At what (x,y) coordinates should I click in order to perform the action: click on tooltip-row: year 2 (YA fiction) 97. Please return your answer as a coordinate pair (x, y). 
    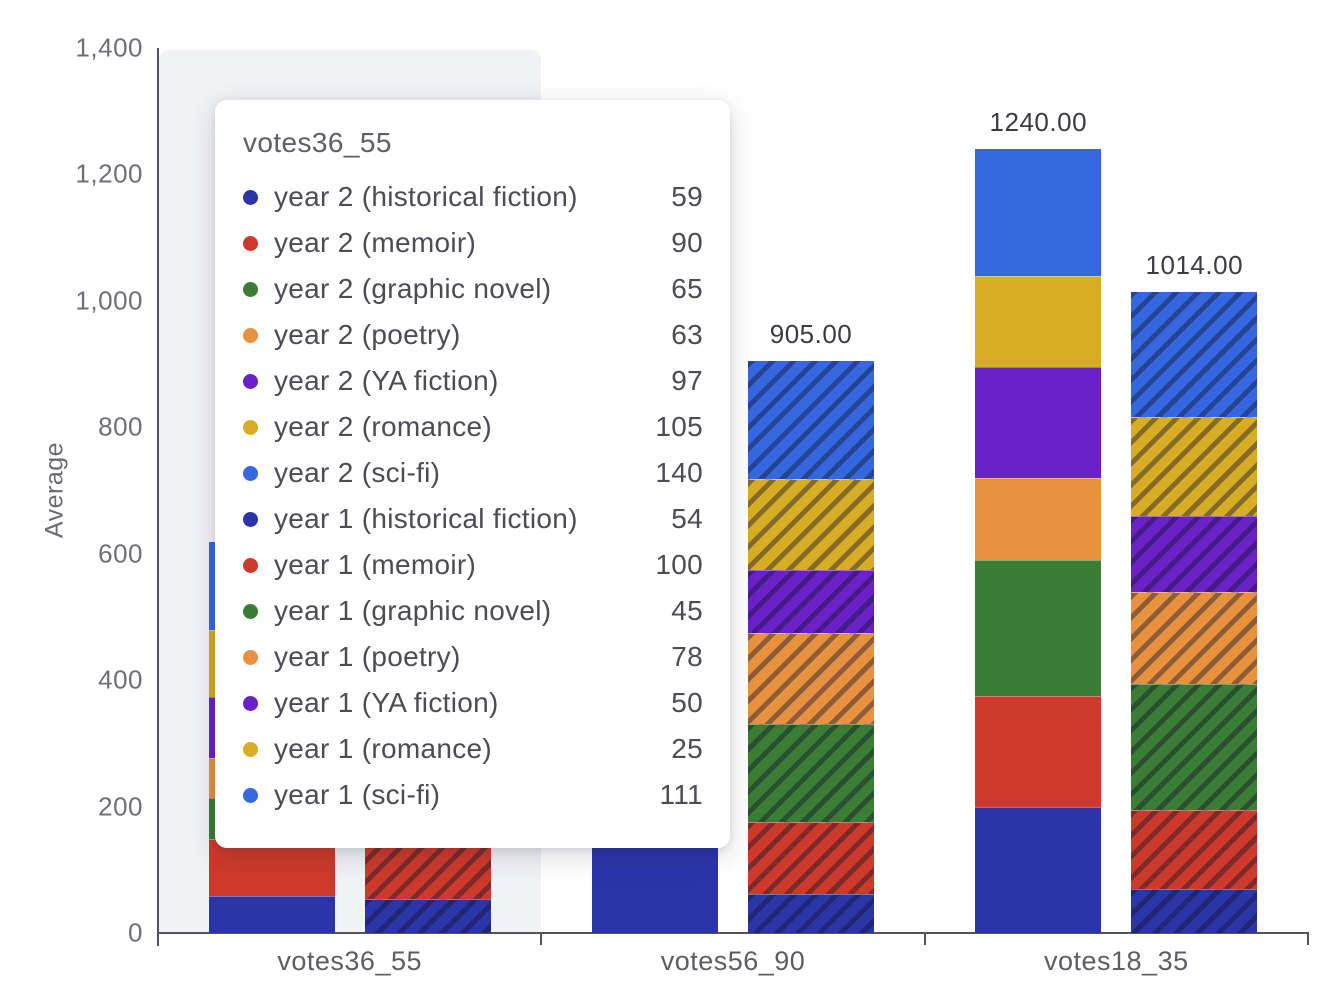
    Looking at the image, I should click on (472, 381).